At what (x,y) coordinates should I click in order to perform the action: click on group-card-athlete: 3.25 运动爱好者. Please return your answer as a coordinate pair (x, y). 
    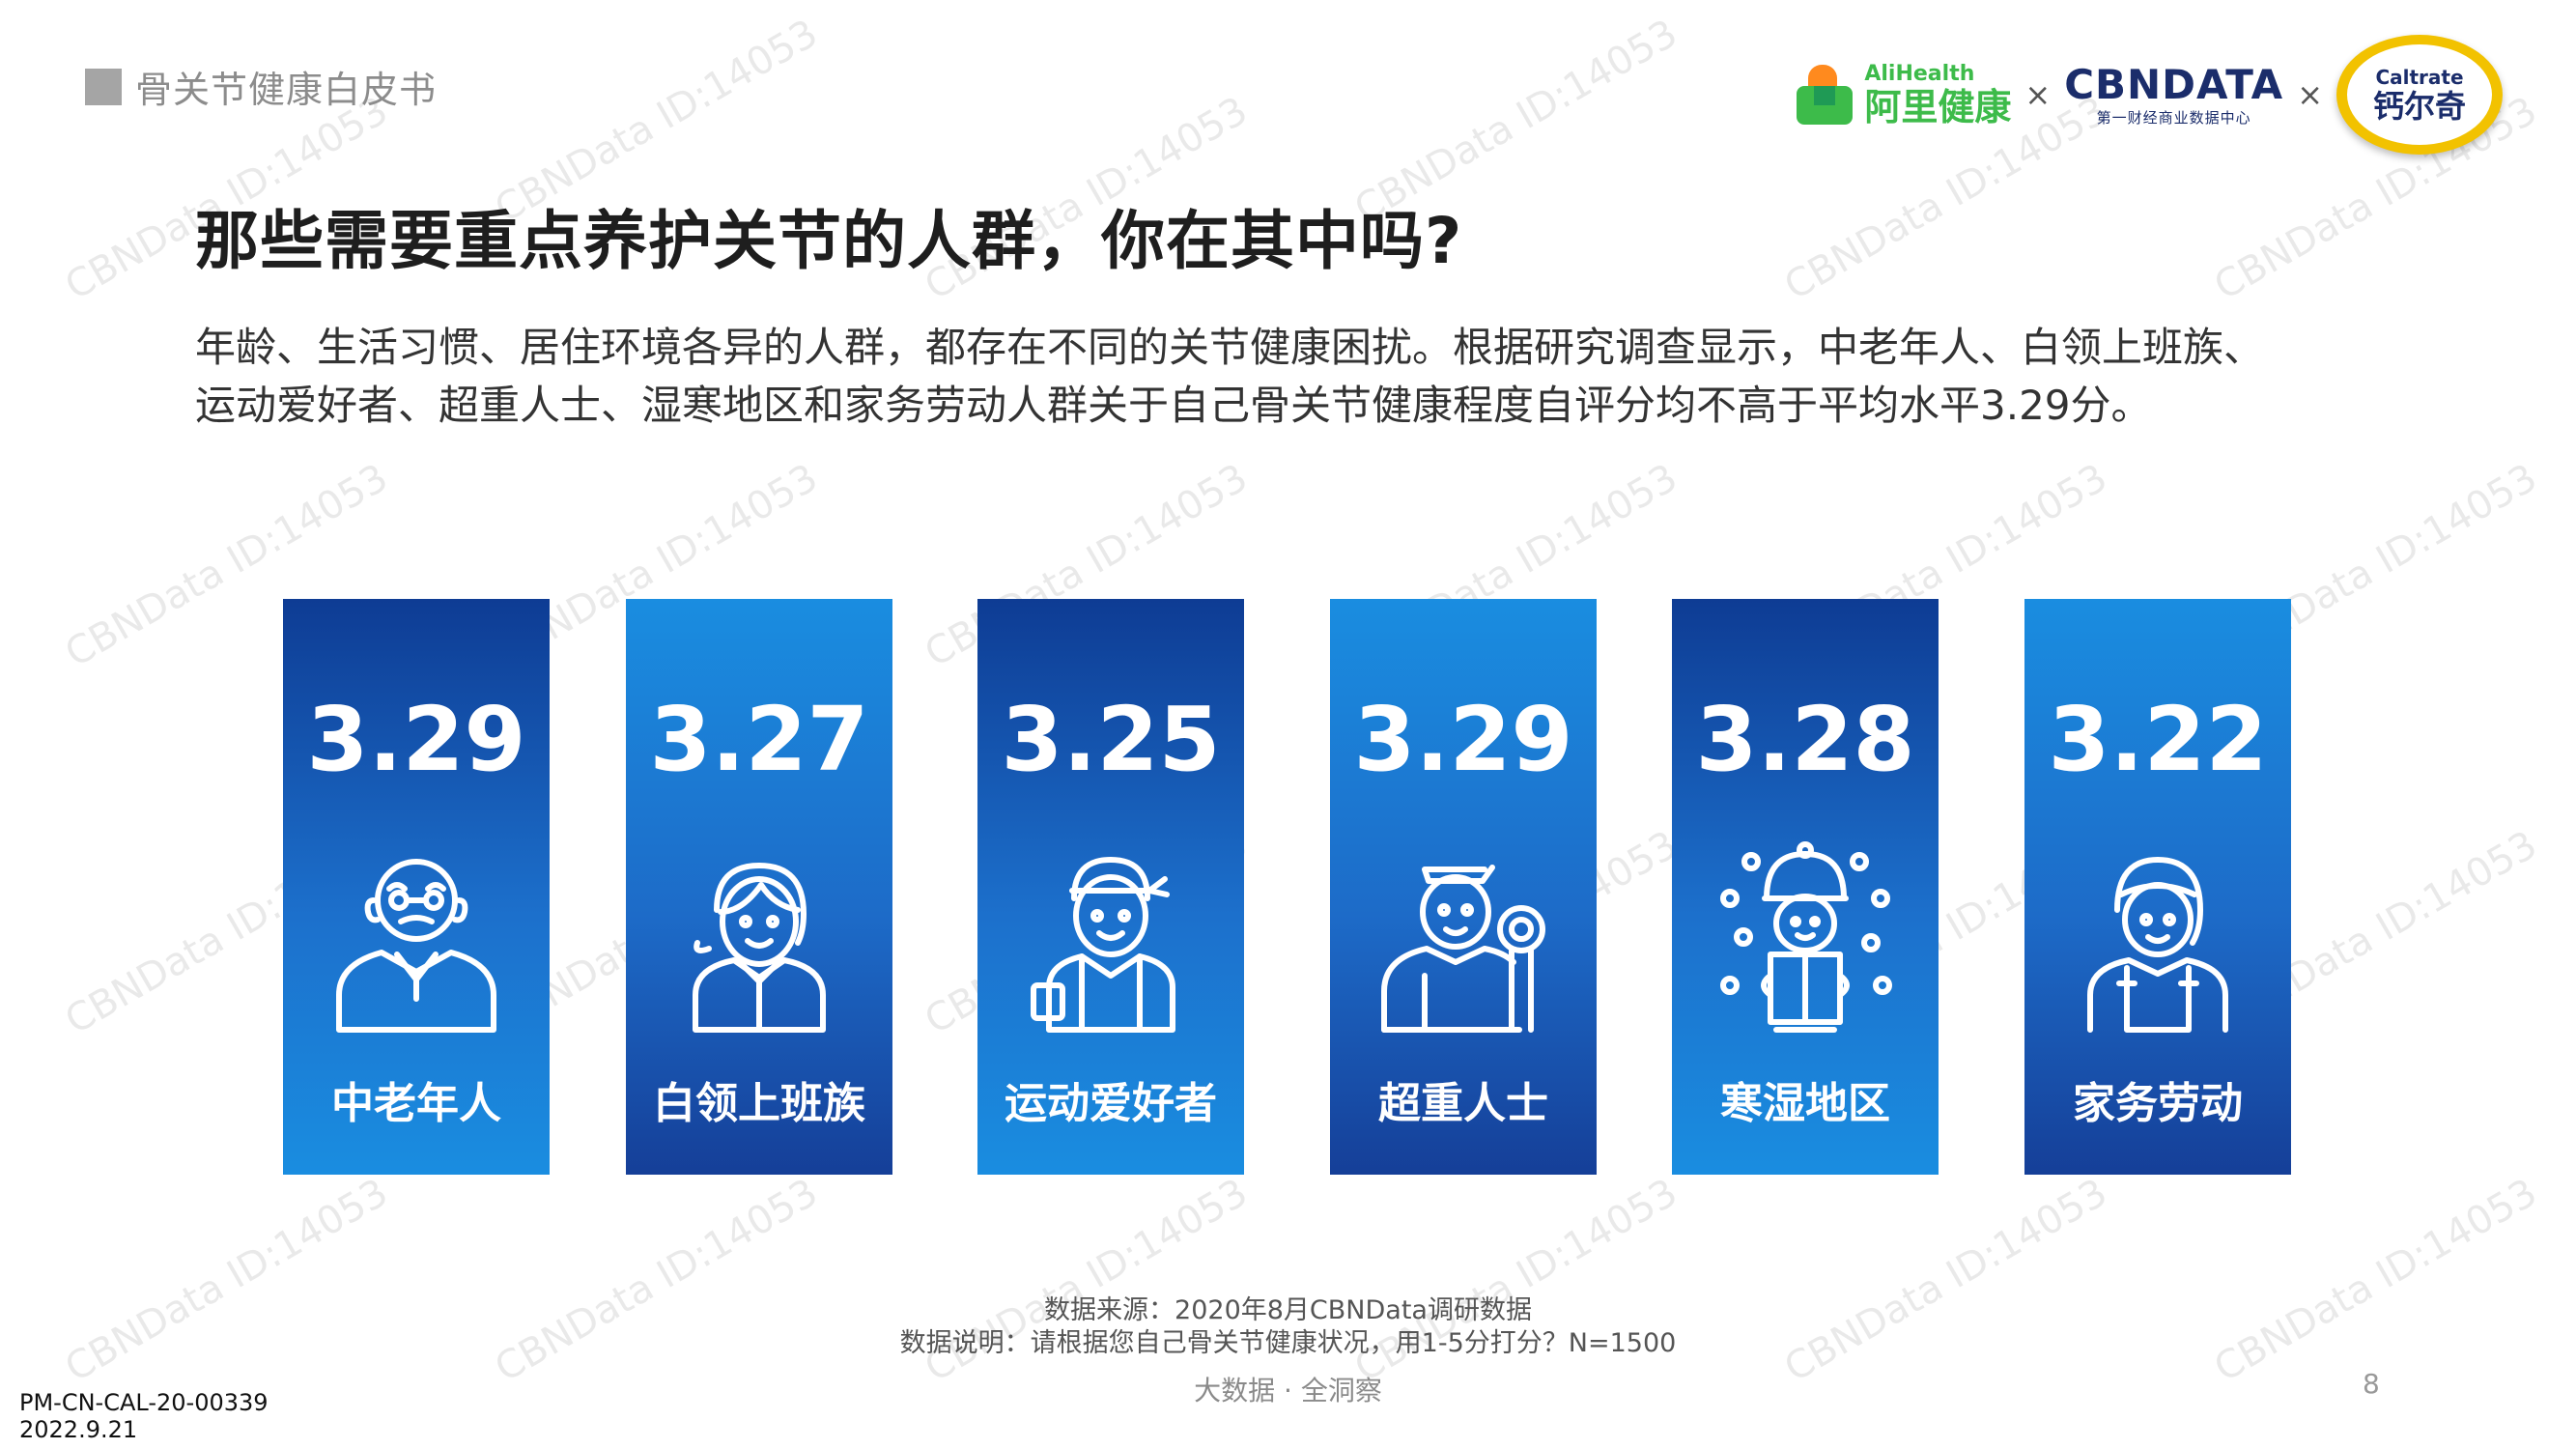
    Looking at the image, I should click on (1110, 887).